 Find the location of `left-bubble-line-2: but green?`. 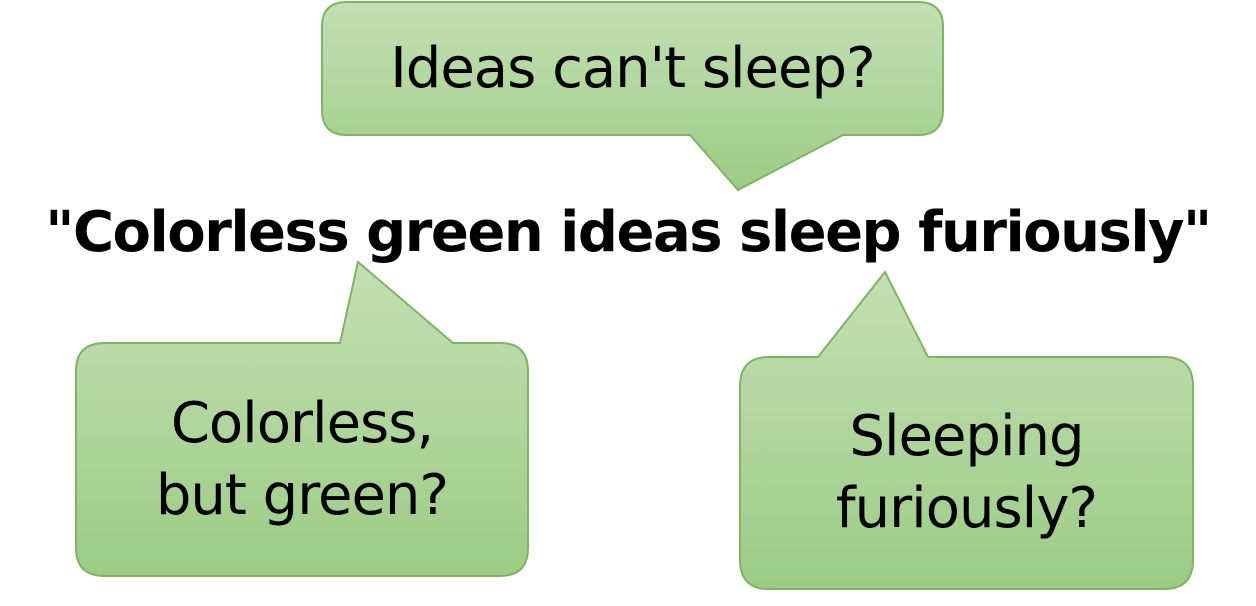

left-bubble-line-2: but green? is located at coordinates (302, 495).